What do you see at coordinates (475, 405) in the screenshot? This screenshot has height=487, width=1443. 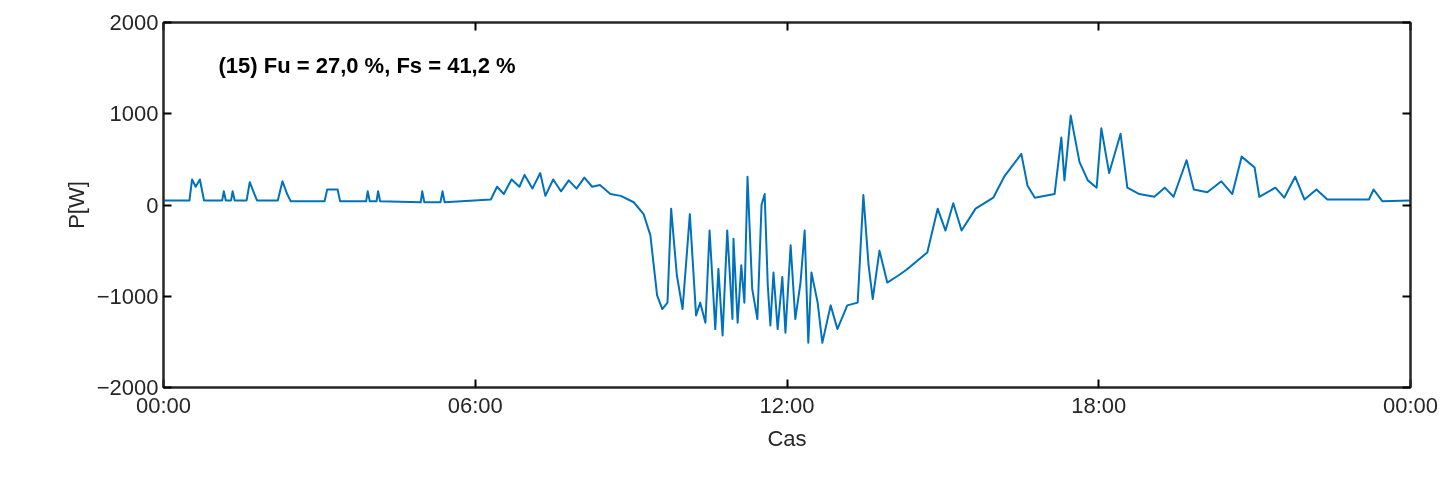 I see `x-tick-label: 06:00` at bounding box center [475, 405].